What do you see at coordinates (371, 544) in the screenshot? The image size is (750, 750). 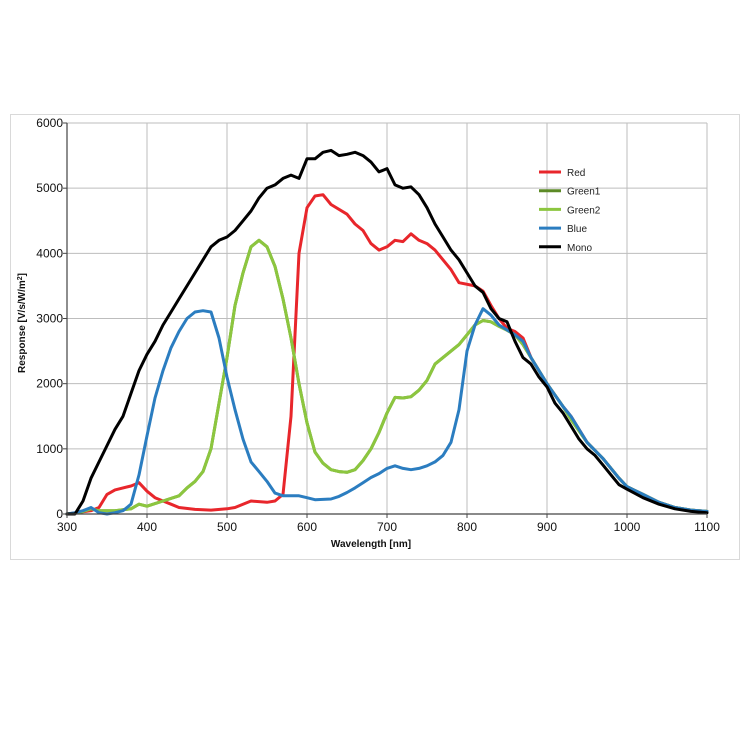 I see `x-axis-title: Wavelength [nm]` at bounding box center [371, 544].